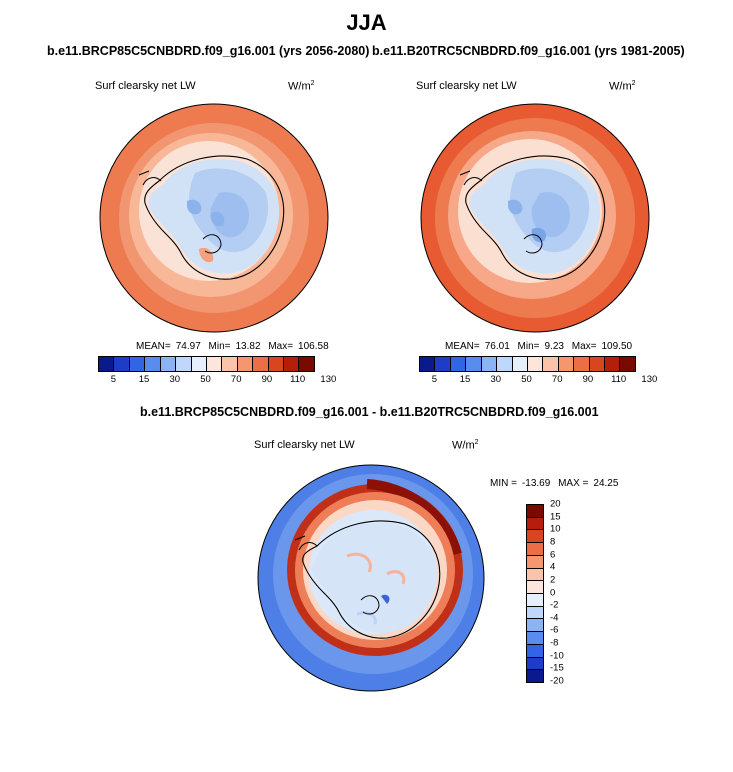  Describe the element at coordinates (557, 668) in the screenshot. I see `colorbar-tick-label: -15` at that location.